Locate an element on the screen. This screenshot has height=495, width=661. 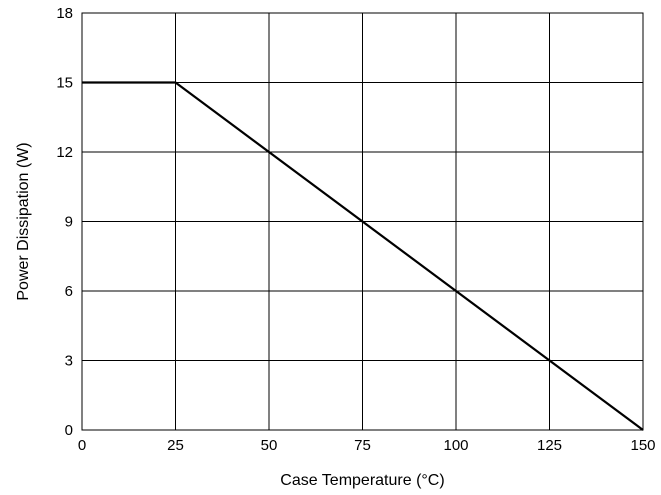
y-tick-label: 3 is located at coordinates (69, 361).